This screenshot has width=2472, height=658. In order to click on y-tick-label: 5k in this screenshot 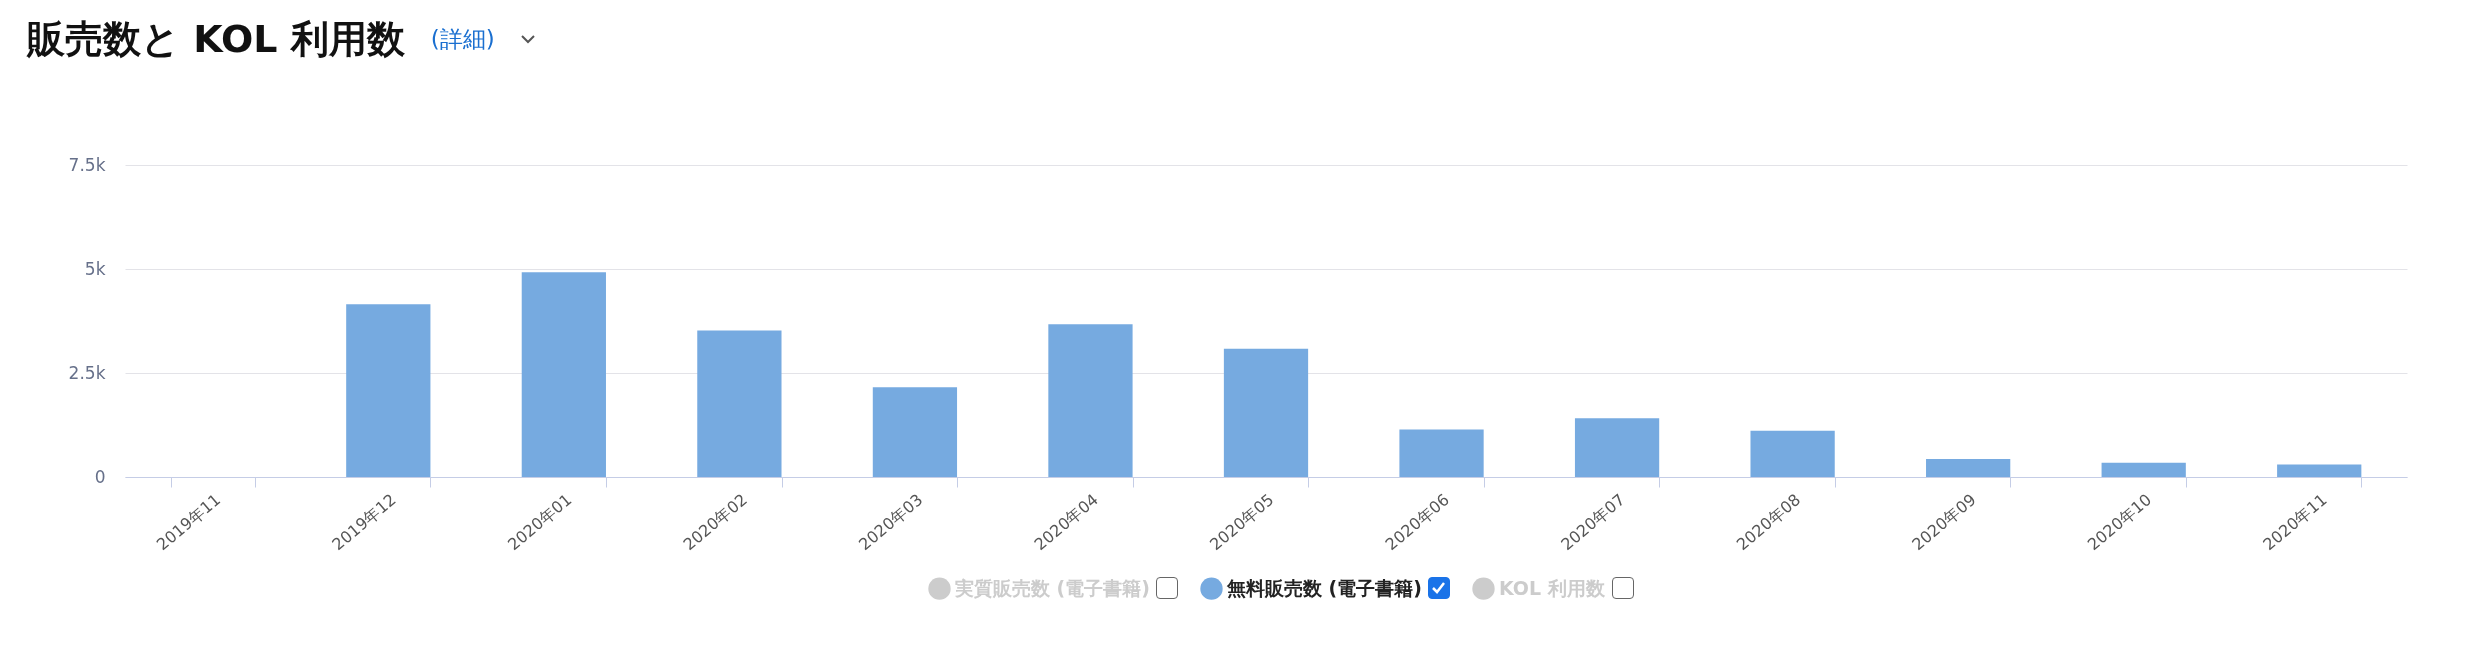, I will do `click(95, 268)`.